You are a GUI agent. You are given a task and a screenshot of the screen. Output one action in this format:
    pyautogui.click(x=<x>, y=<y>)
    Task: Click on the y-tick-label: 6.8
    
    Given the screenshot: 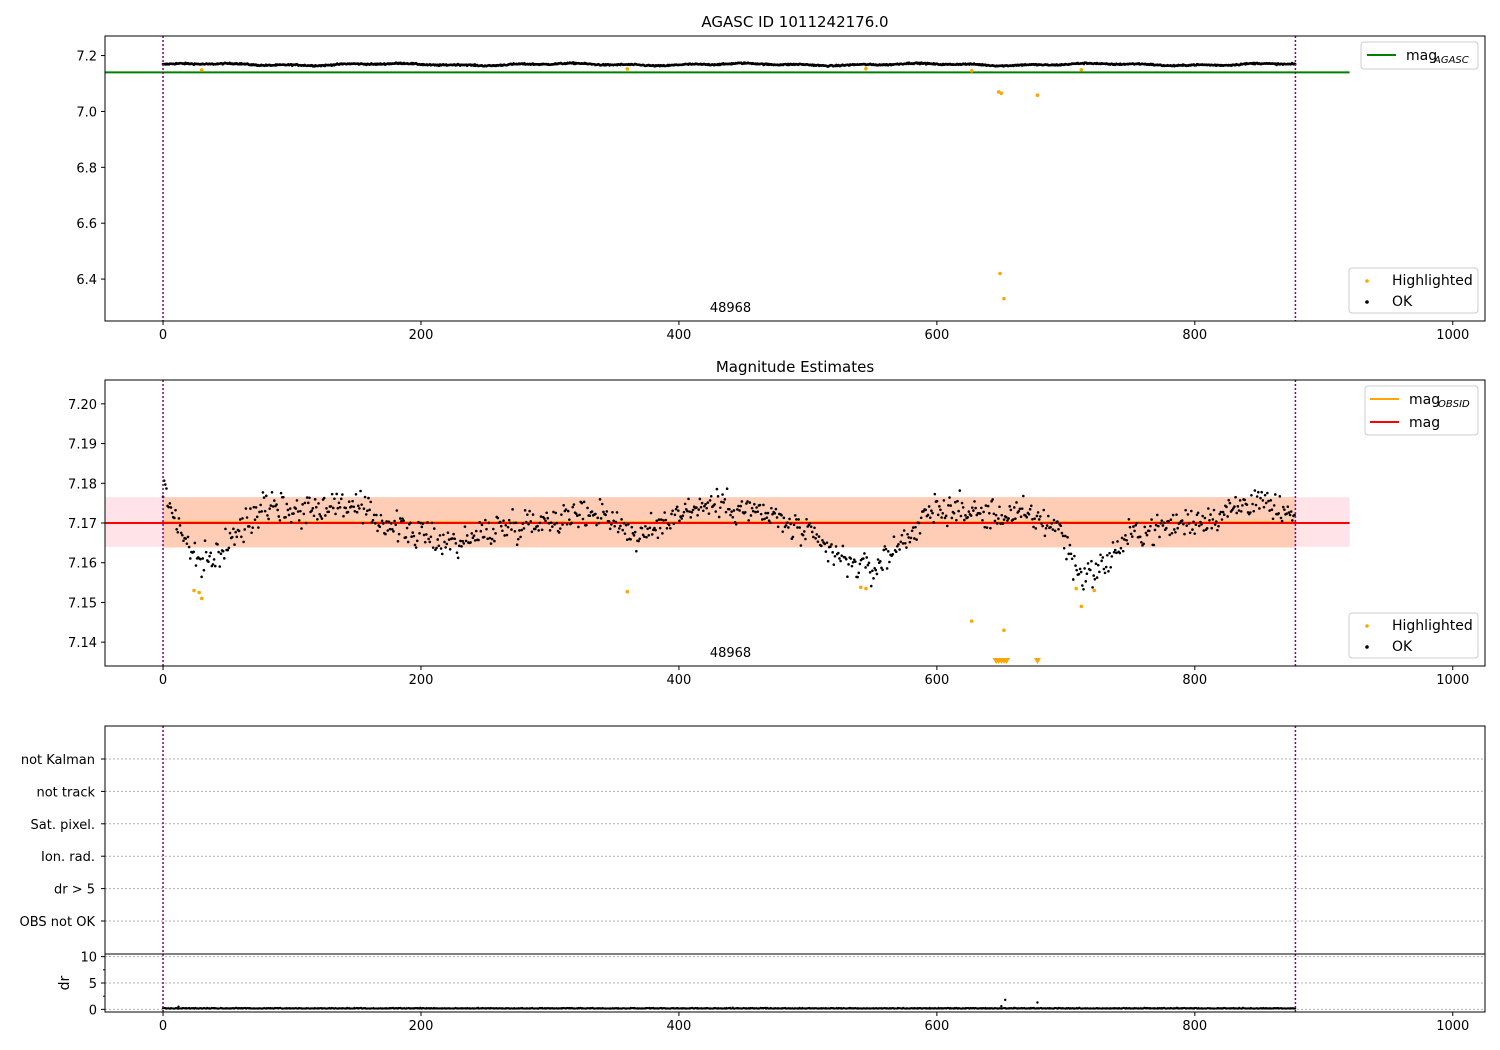 What is the action you would take?
    pyautogui.click(x=86, y=168)
    